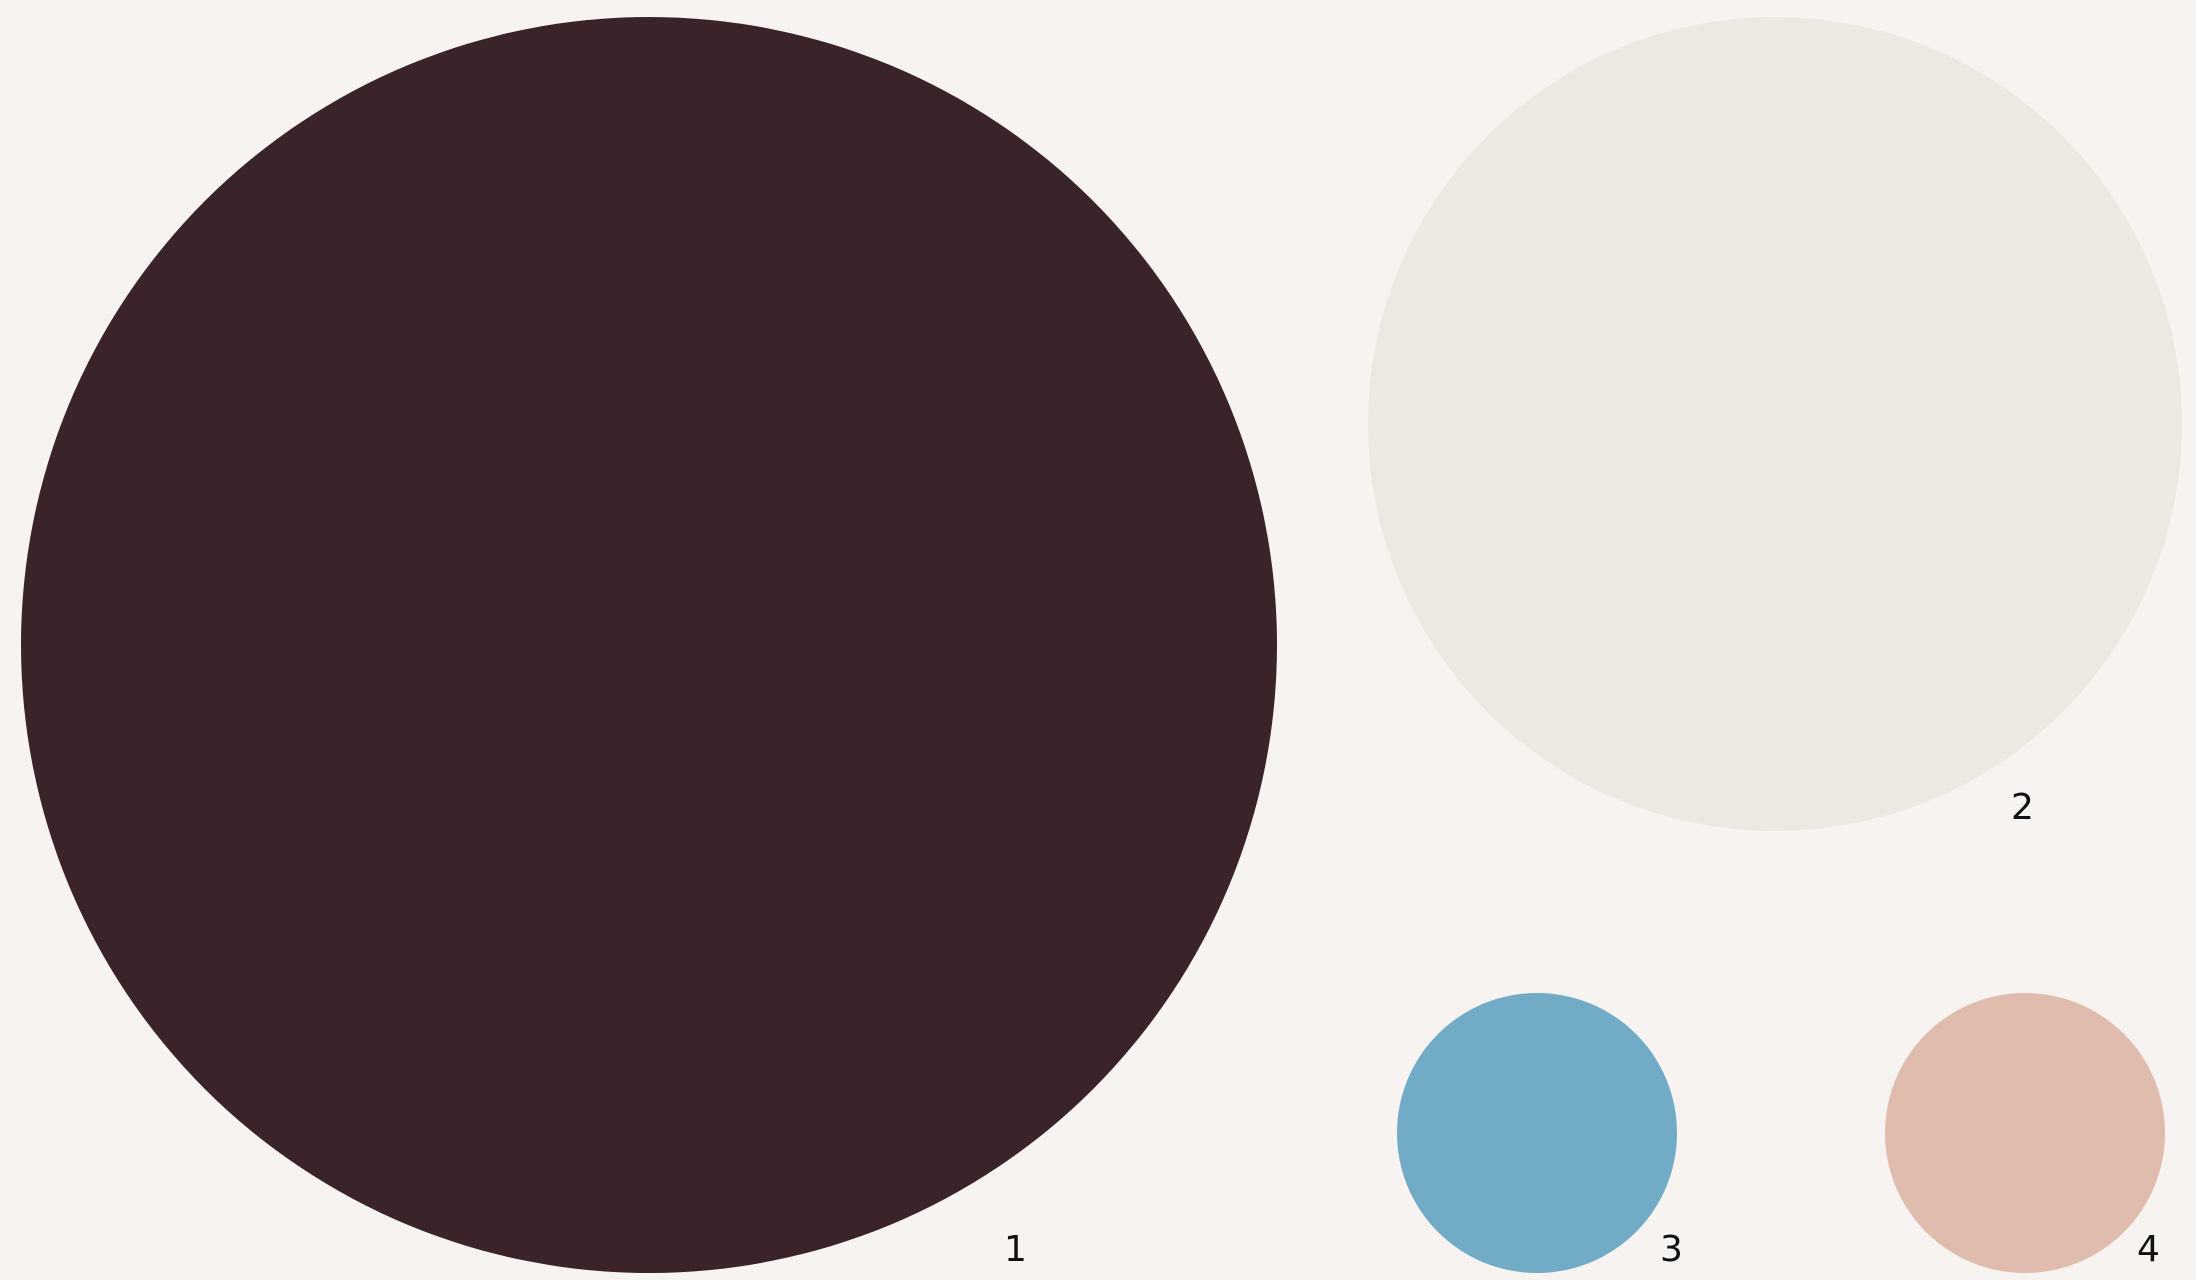 Image resolution: width=2196 pixels, height=1280 pixels. What do you see at coordinates (2022, 807) in the screenshot?
I see `swatch-label-2: 2` at bounding box center [2022, 807].